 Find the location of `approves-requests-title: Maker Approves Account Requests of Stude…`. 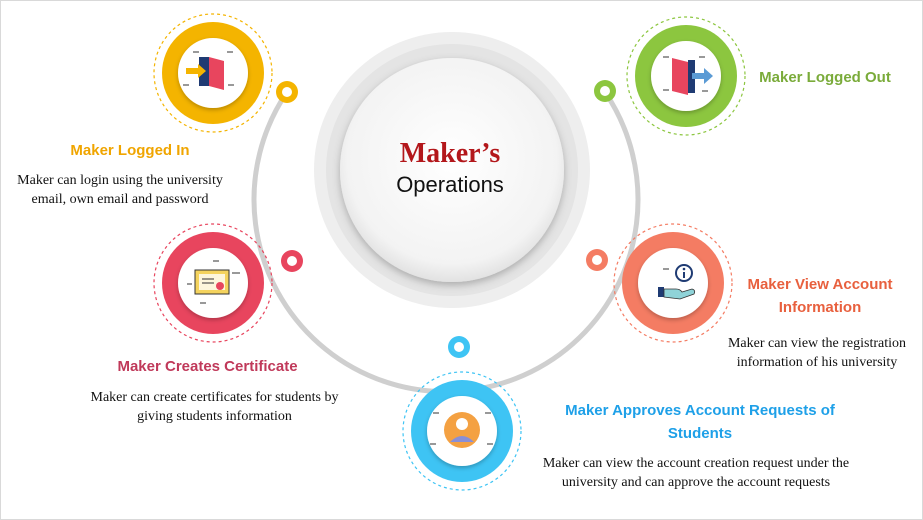

approves-requests-title: Maker Approves Account Requests of Stude… is located at coordinates (700, 422).